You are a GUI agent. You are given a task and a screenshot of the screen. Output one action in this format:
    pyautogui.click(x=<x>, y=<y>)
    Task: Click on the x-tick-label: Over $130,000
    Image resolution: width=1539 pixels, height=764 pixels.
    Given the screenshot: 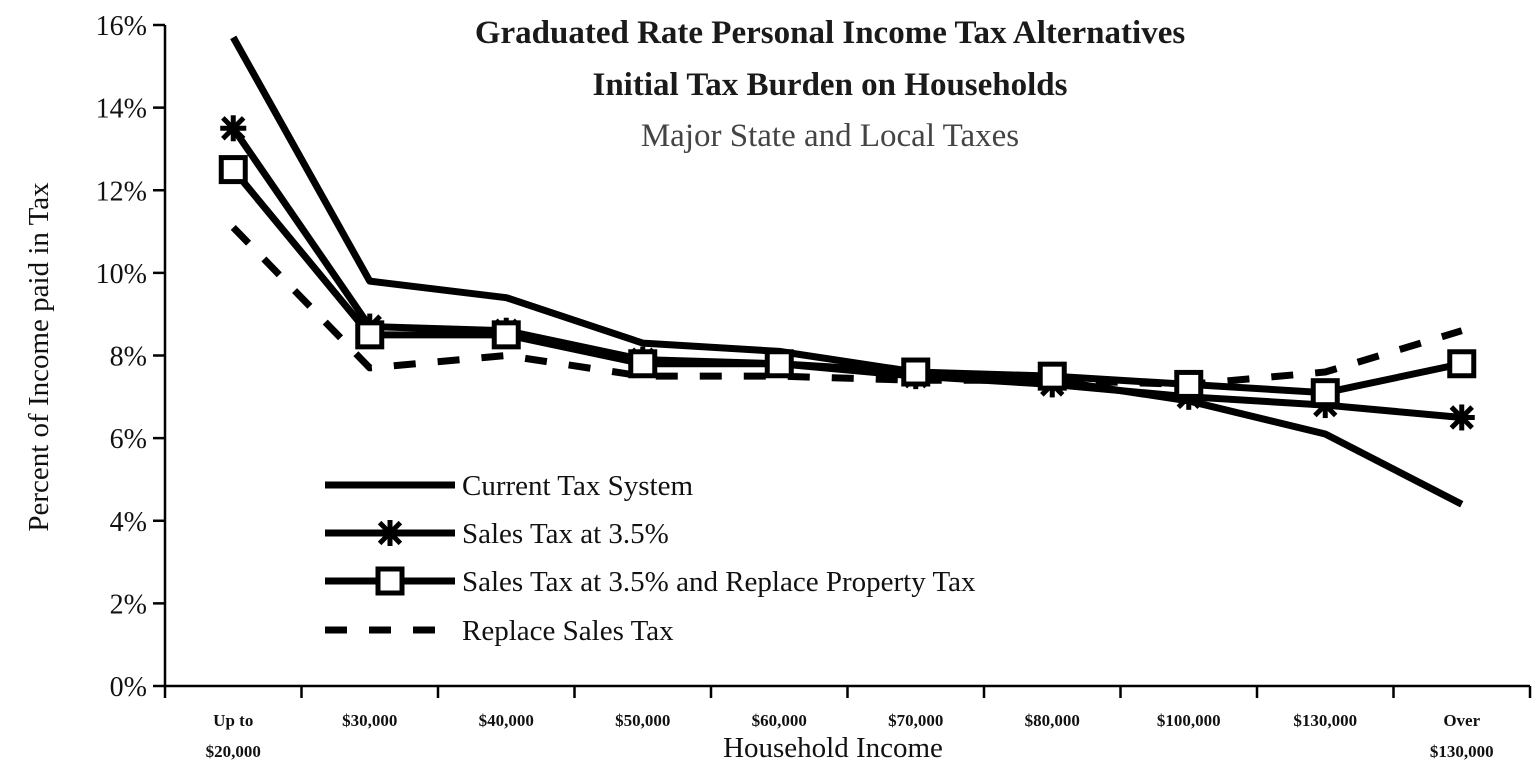 What is the action you would take?
    pyautogui.click(x=1462, y=736)
    